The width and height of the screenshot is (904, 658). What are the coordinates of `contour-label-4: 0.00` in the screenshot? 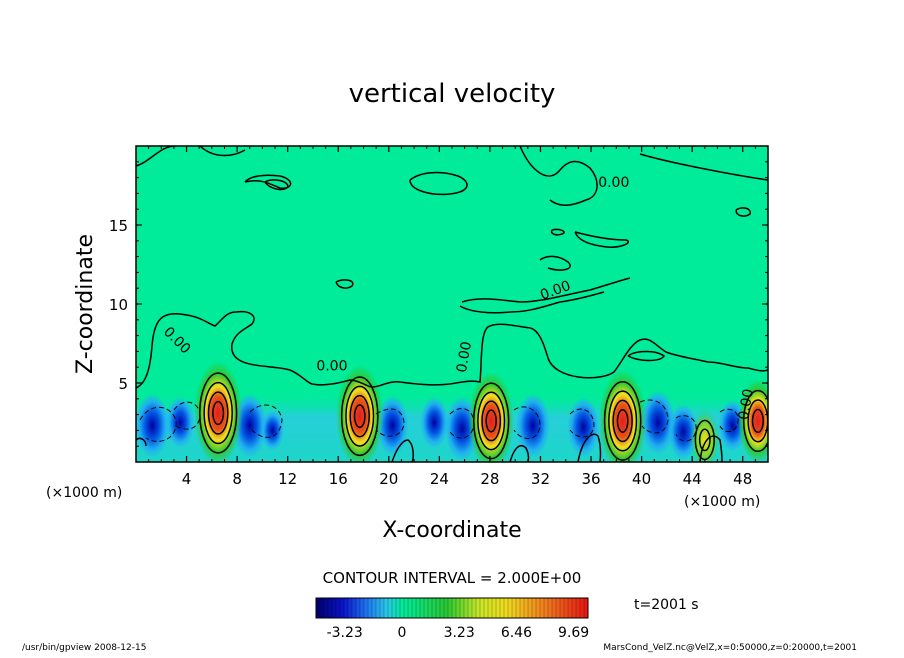 It's located at (464, 356).